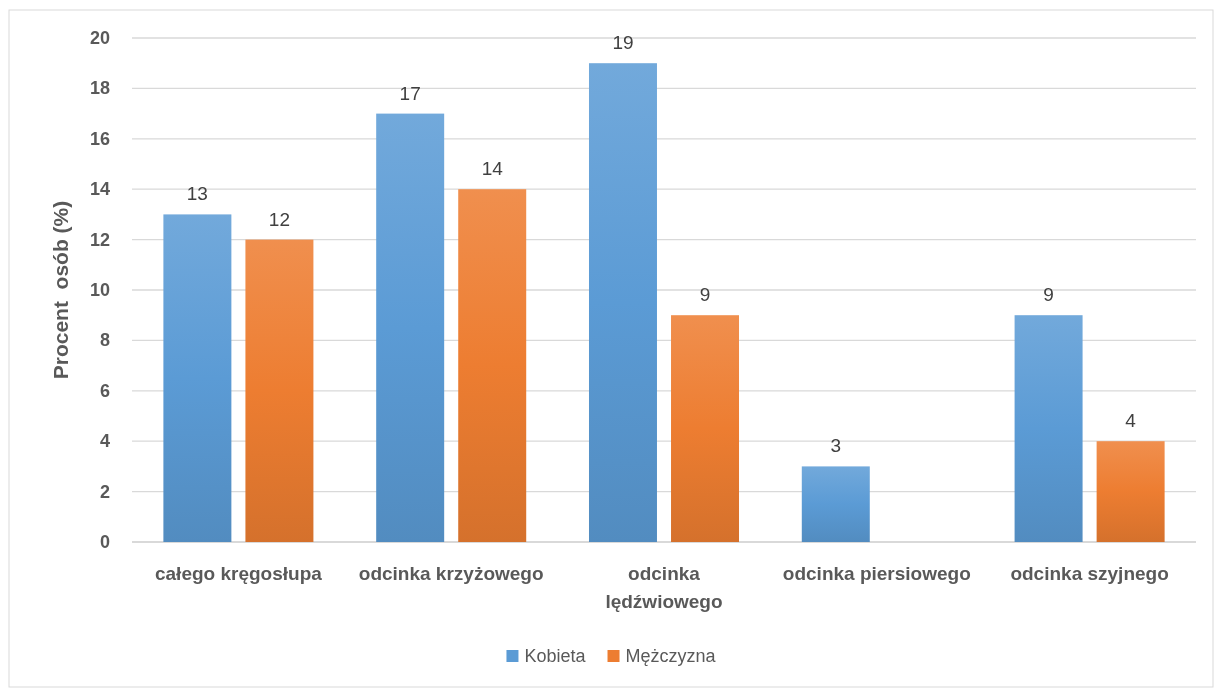 The width and height of the screenshot is (1222, 688). I want to click on data-label: 19, so click(623, 43).